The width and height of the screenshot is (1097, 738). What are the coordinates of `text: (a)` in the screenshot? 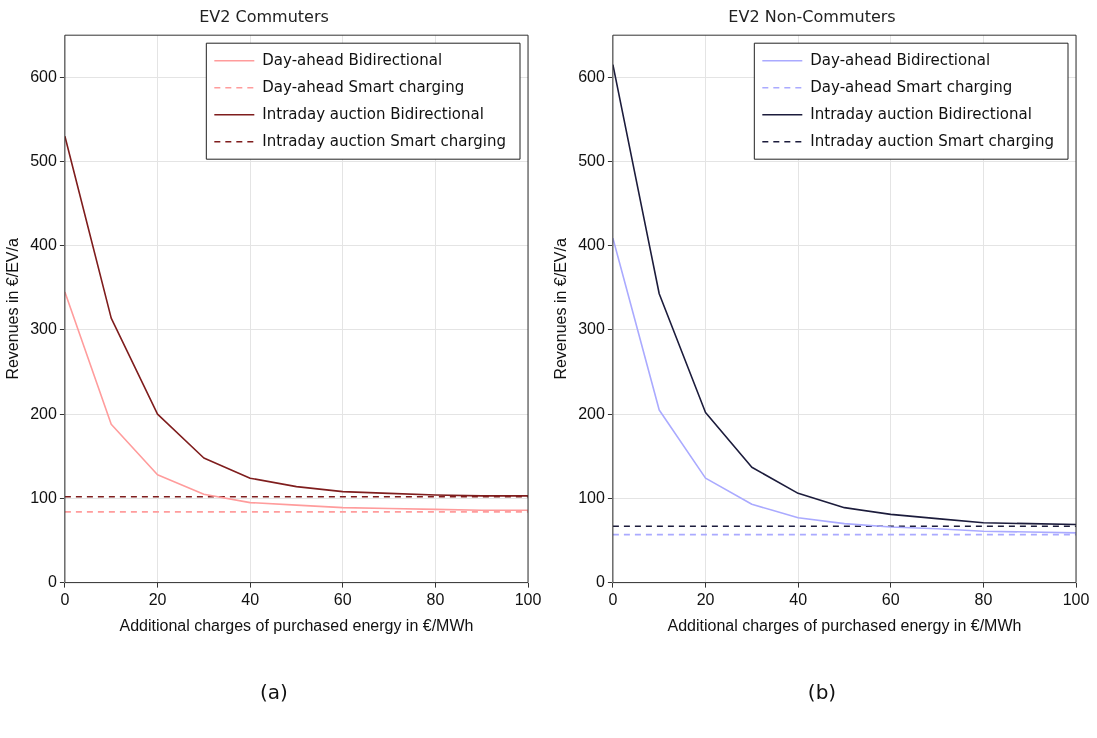 It's located at (274, 692).